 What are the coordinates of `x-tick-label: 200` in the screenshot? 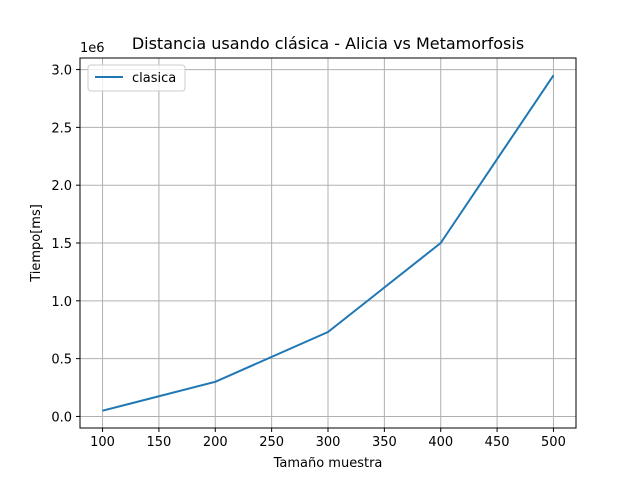 It's located at (215, 442).